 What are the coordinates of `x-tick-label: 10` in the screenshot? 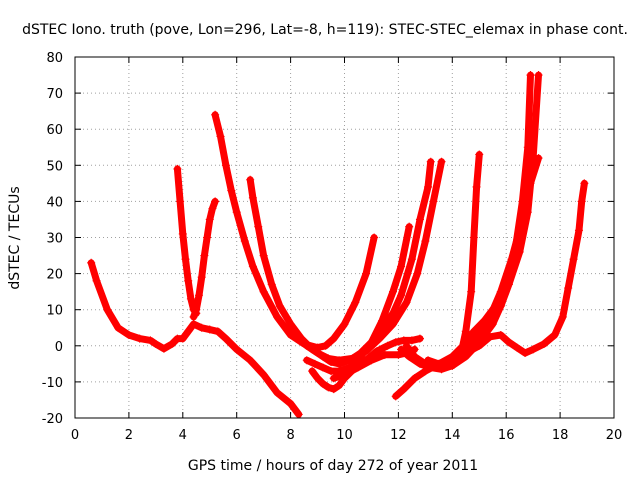 It's located at (344, 435).